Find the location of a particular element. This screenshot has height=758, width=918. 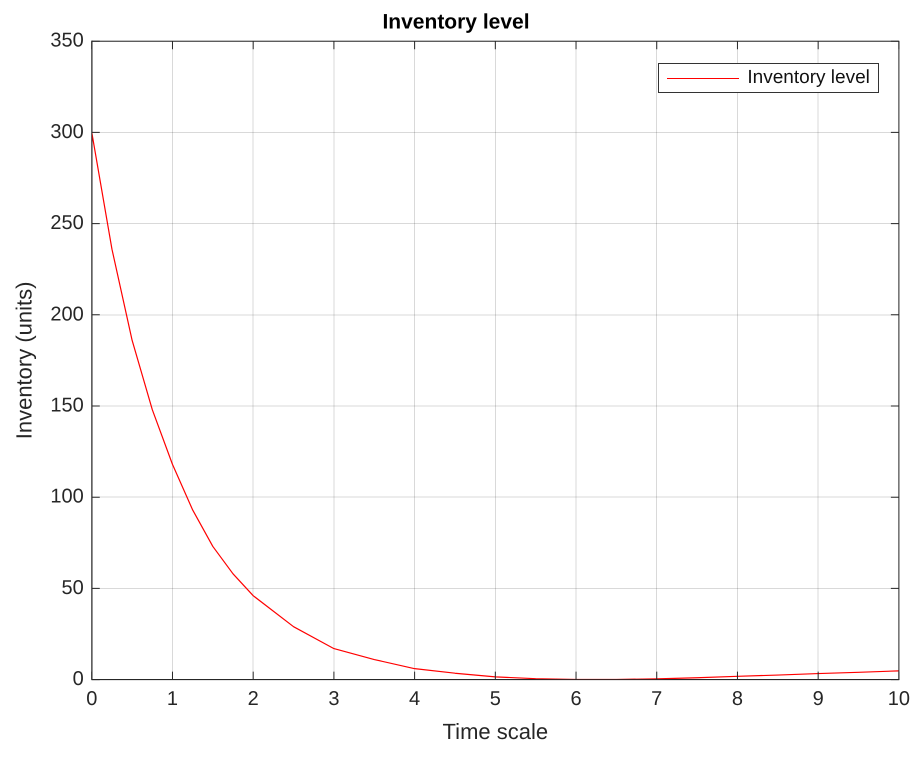

y-tick-label: 250 is located at coordinates (67, 223).